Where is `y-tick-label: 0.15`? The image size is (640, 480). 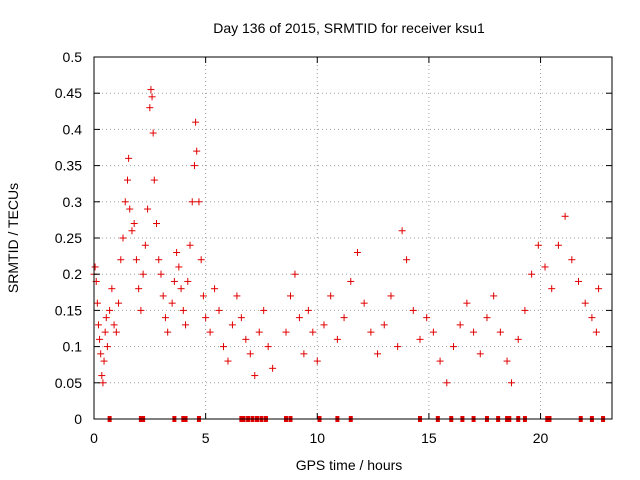
y-tick-label: 0.15 is located at coordinates (68, 310).